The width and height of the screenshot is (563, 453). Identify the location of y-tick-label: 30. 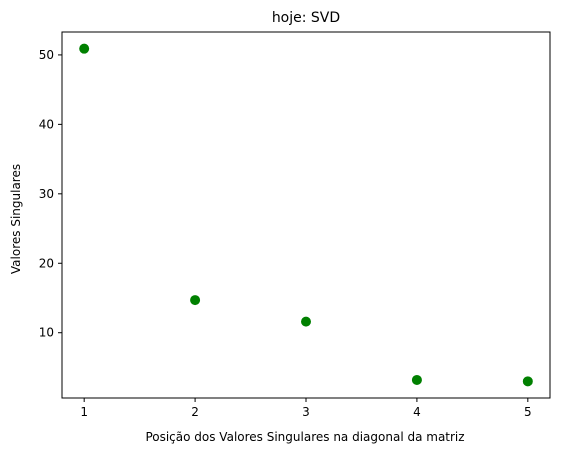
(46, 194).